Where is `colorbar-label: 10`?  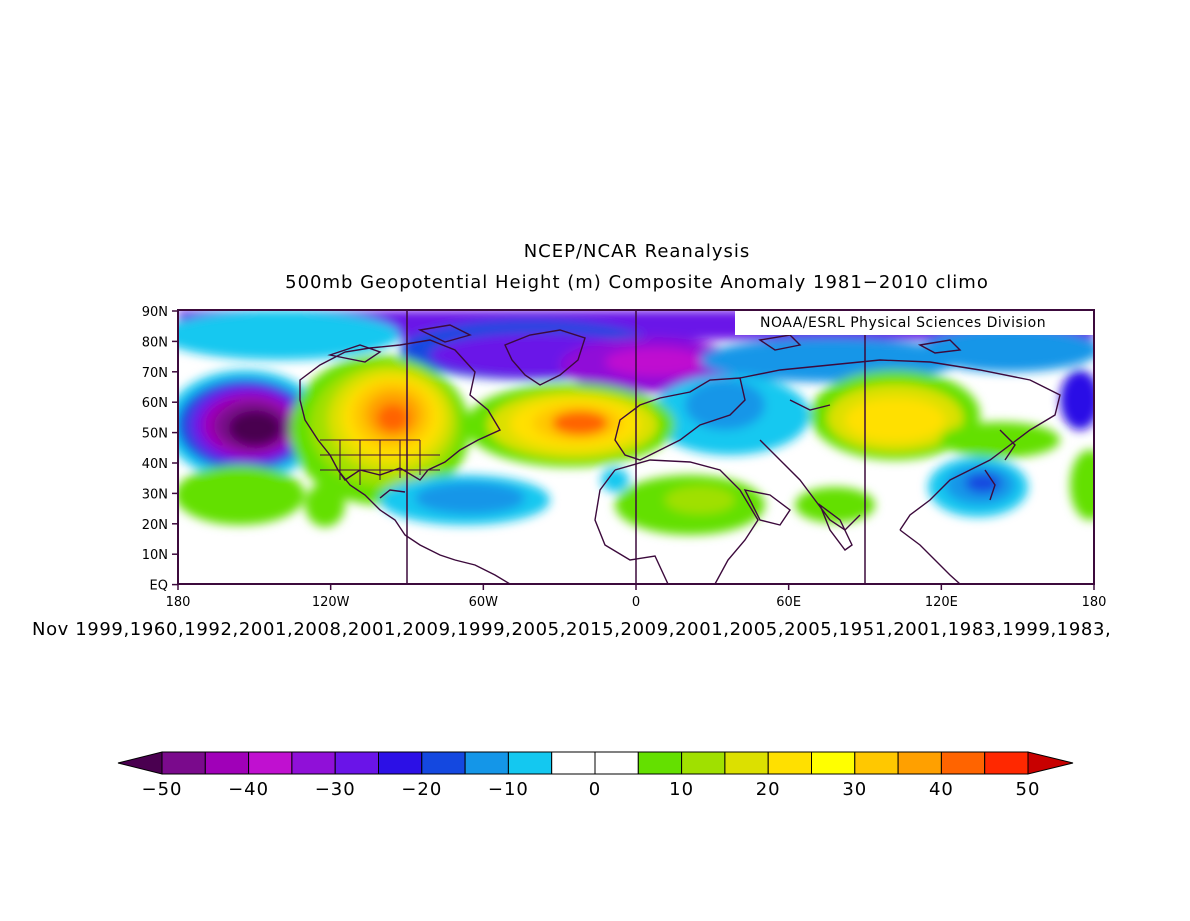 colorbar-label: 10 is located at coordinates (681, 789).